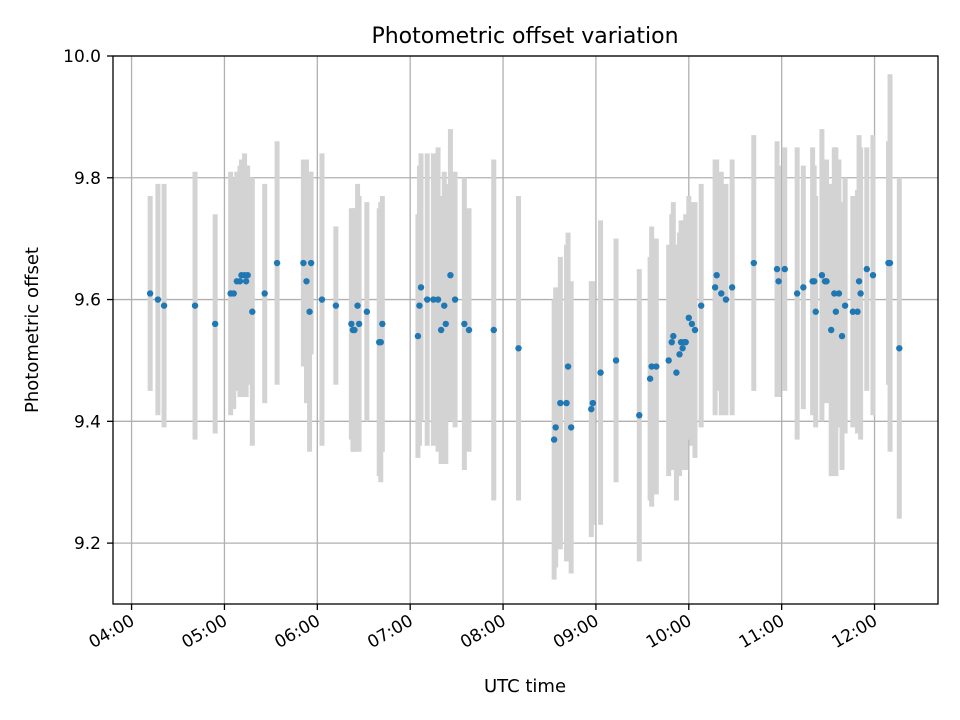  I want to click on x-axis-label: UTC time, so click(525, 686).